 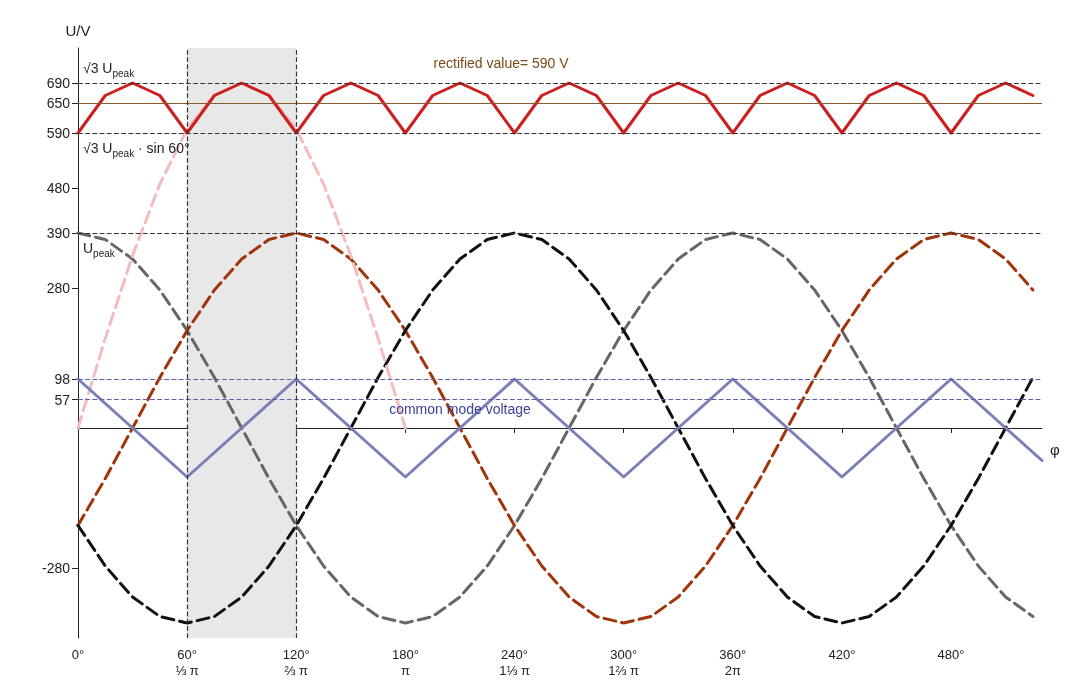 I want to click on annotation: rectified value= 590 V, so click(x=501, y=63).